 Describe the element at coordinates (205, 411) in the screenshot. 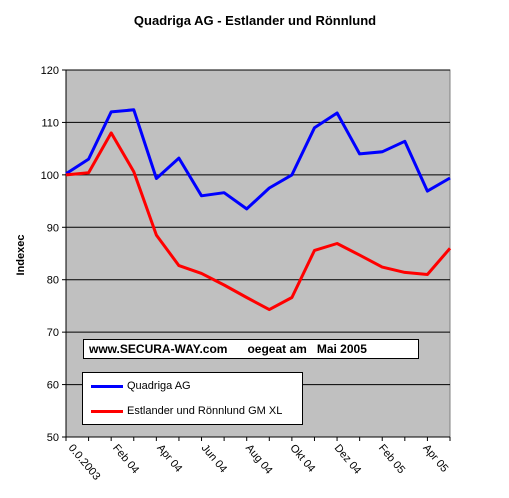

I see `legend-label: Estlander und Rönnlund GM XL` at that location.